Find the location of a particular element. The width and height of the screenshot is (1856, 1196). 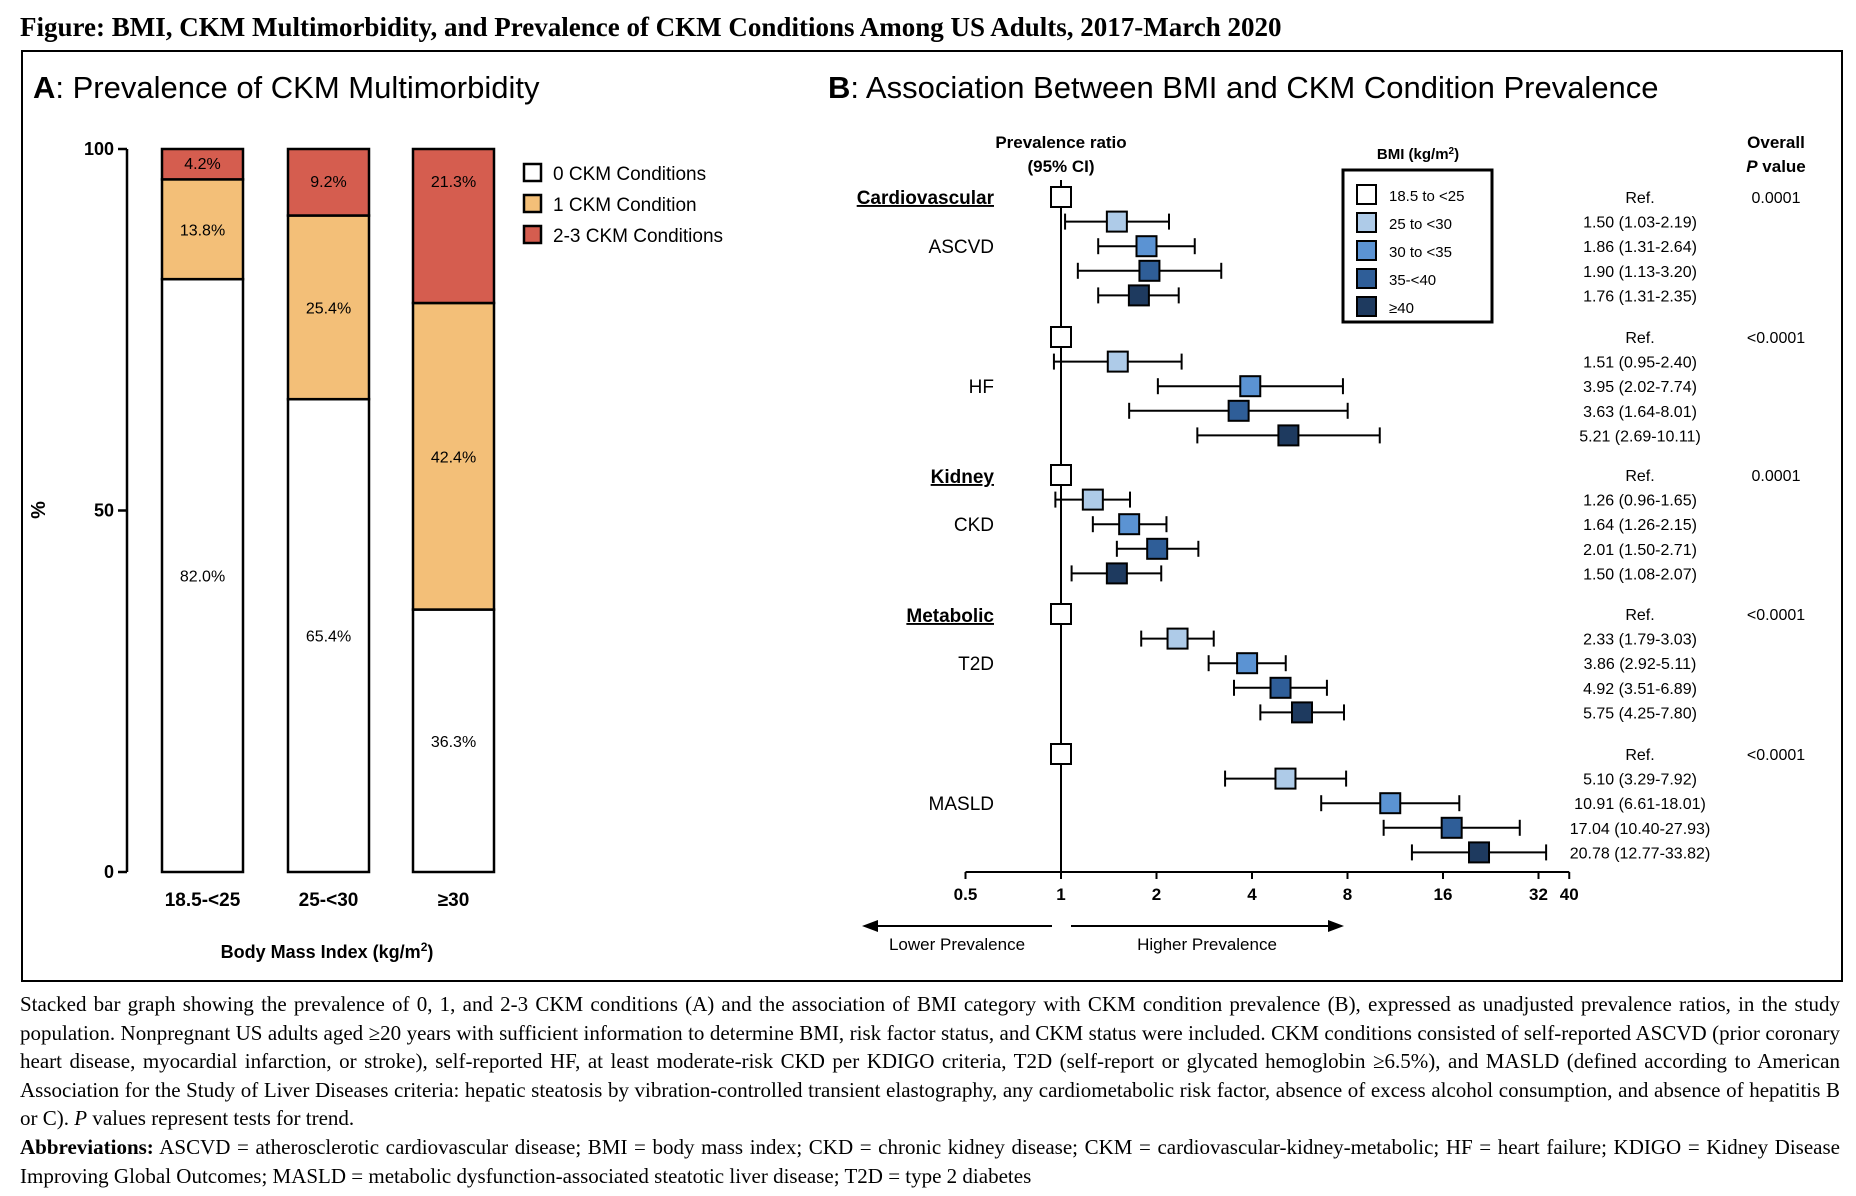

ratio-ci-label: 1.50 (1.08-2.07) is located at coordinates (1640, 574).